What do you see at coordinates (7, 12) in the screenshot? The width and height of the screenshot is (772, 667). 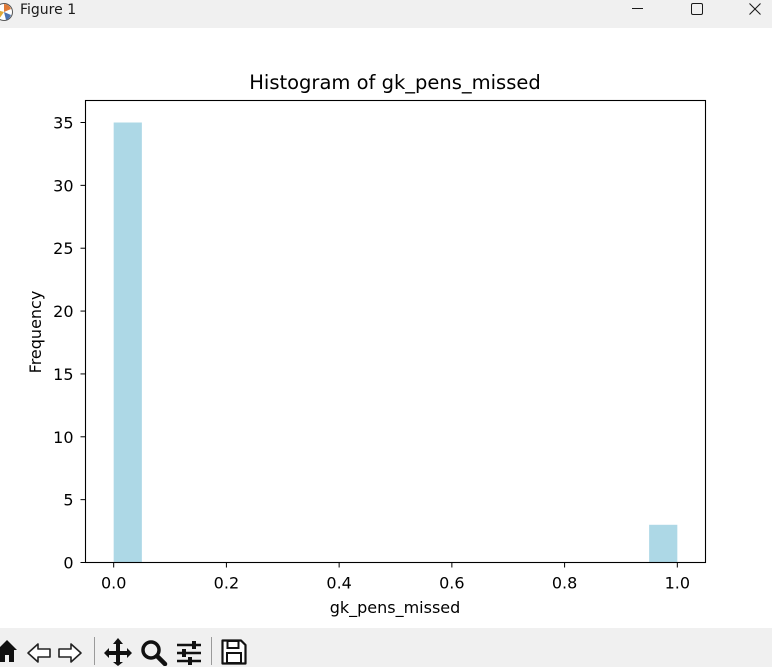 I see `matplotlib-figure-icon` at bounding box center [7, 12].